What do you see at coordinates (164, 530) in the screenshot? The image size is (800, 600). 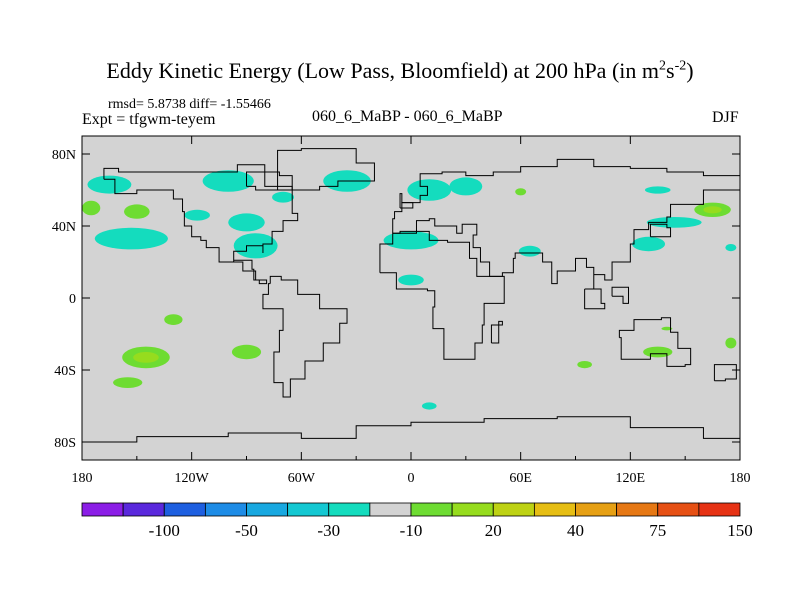 I see `colorbar-label: -100` at bounding box center [164, 530].